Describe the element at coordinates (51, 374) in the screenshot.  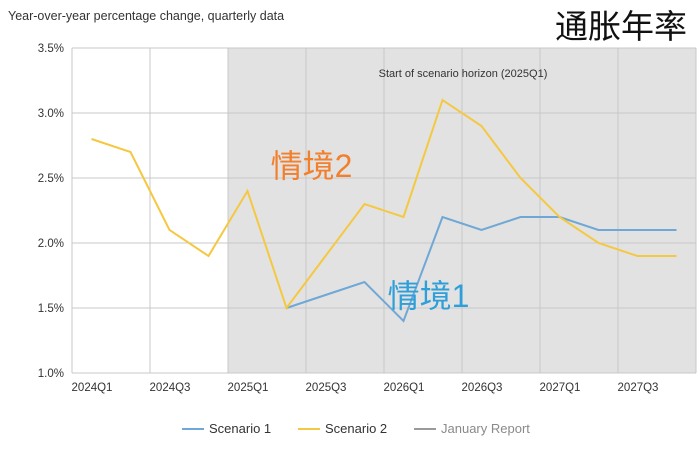
I see `y-tick-label: 1.0%` at that location.